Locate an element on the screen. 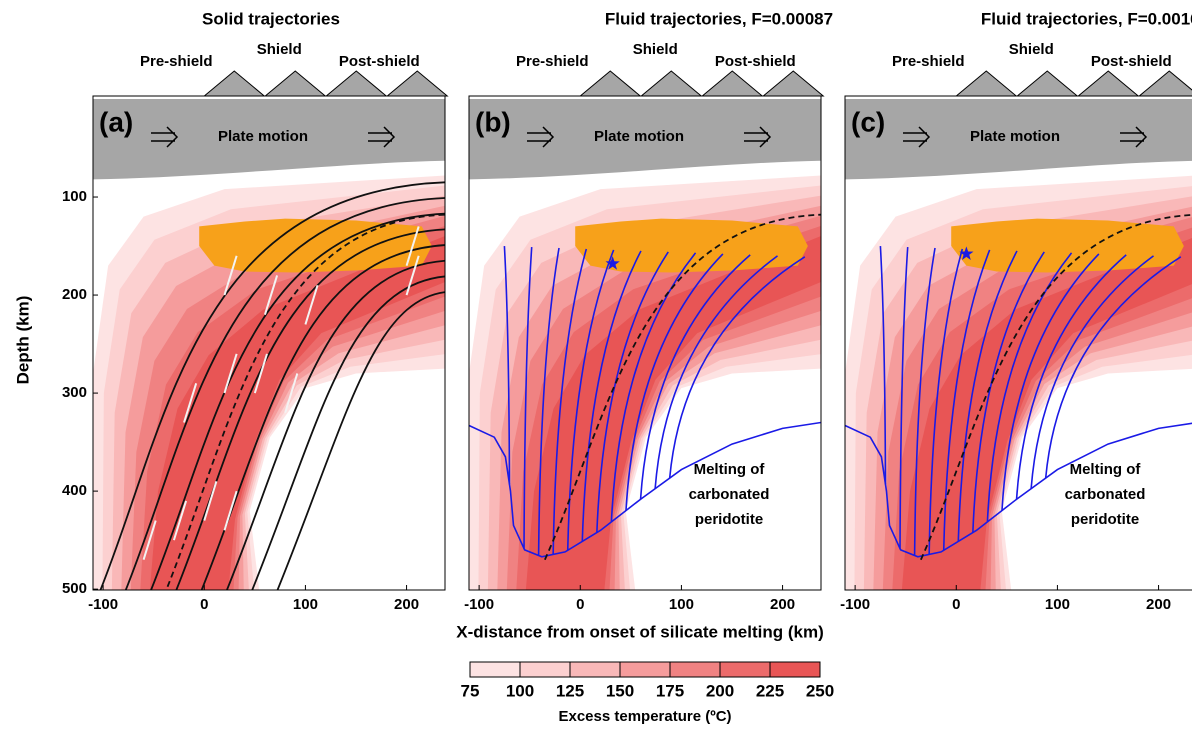 The width and height of the screenshot is (1192, 729). annotation: Melting of is located at coordinates (730, 469).